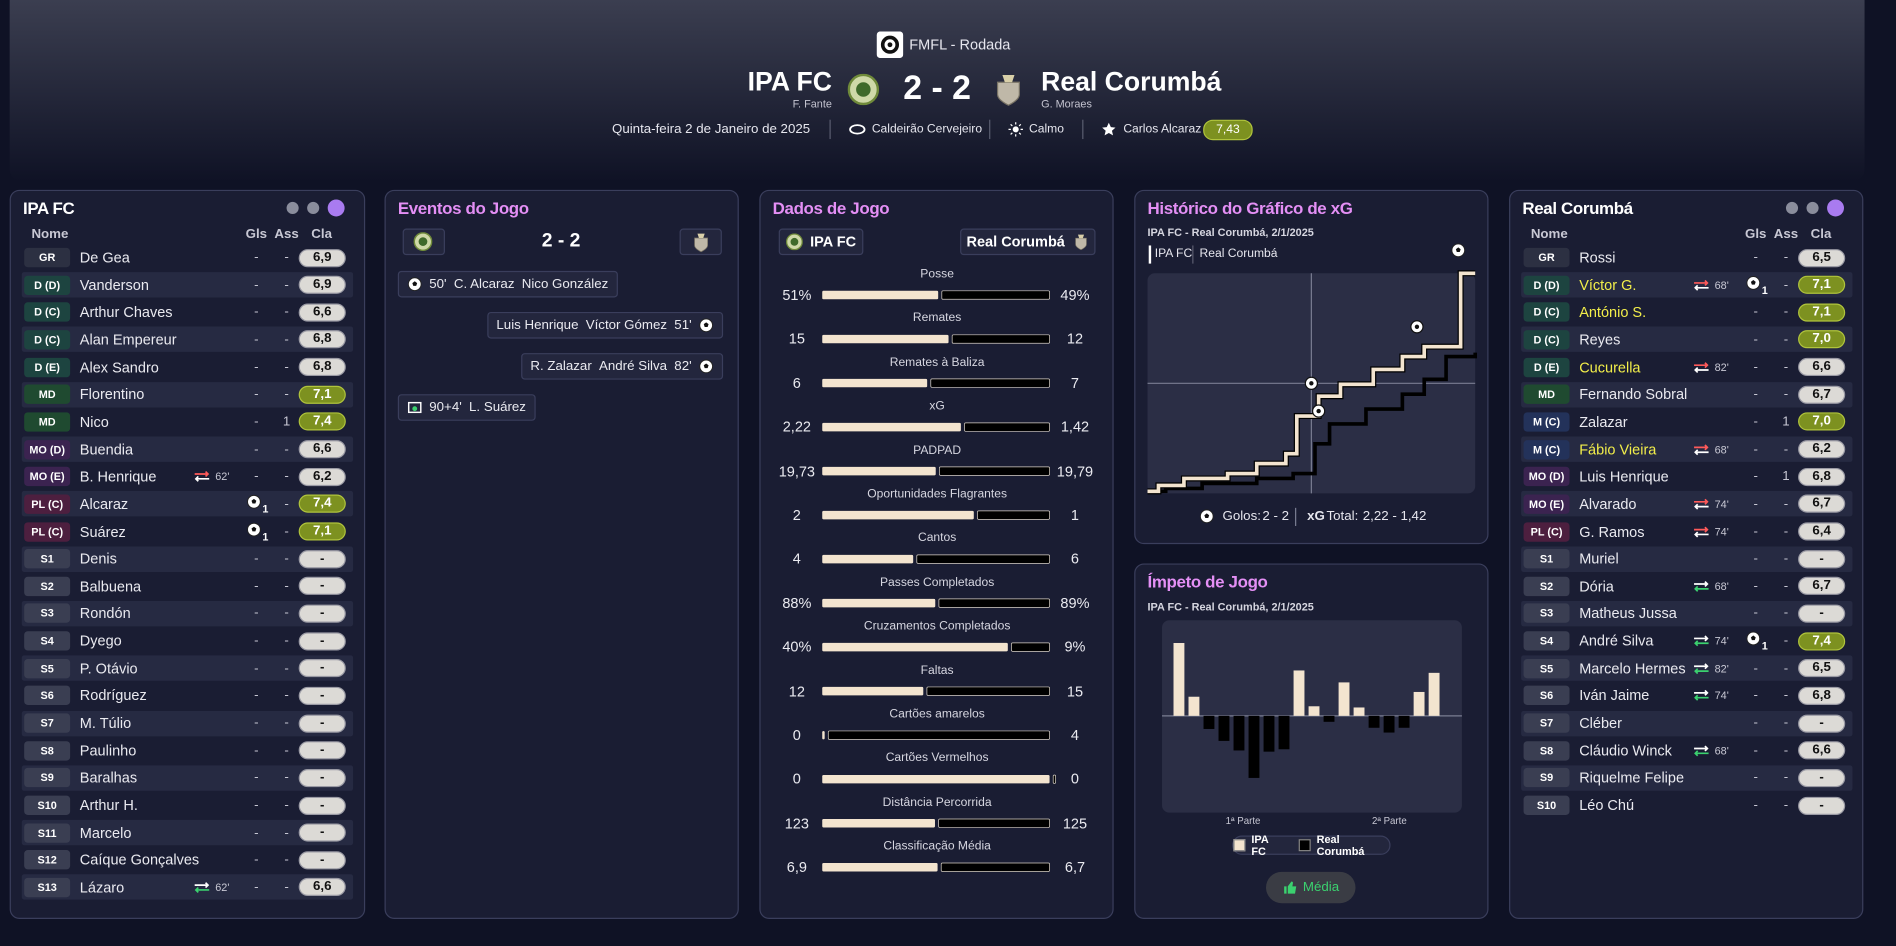 This screenshot has width=1896, height=946. I want to click on position-badge: S6, so click(47, 696).